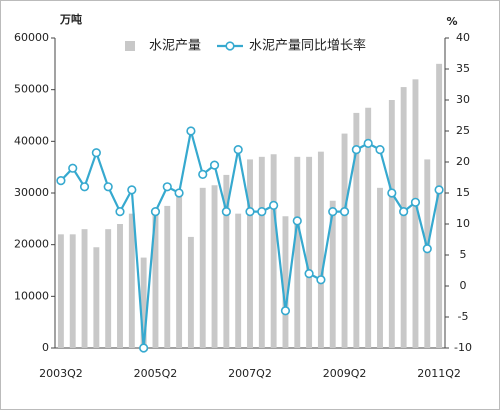 The width and height of the screenshot is (500, 410). What do you see at coordinates (345, 373) in the screenshot?
I see `x-tick-label: 2009Q2` at bounding box center [345, 373].